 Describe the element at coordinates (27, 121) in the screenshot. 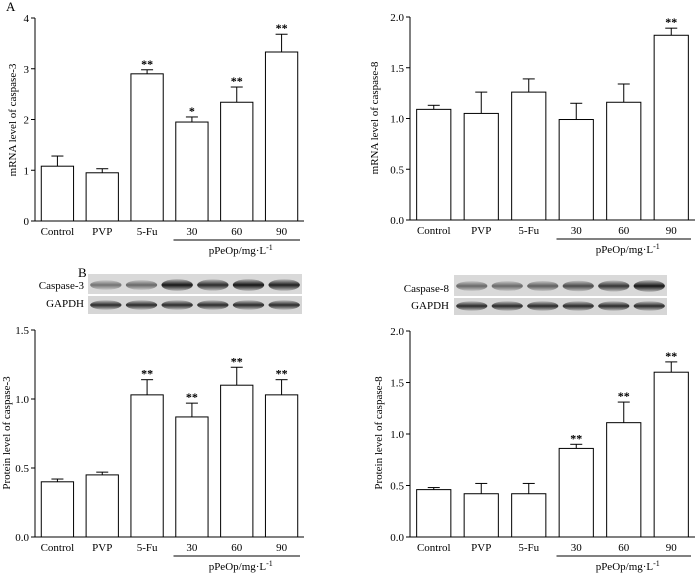

I see `y-tick-label: 2` at that location.